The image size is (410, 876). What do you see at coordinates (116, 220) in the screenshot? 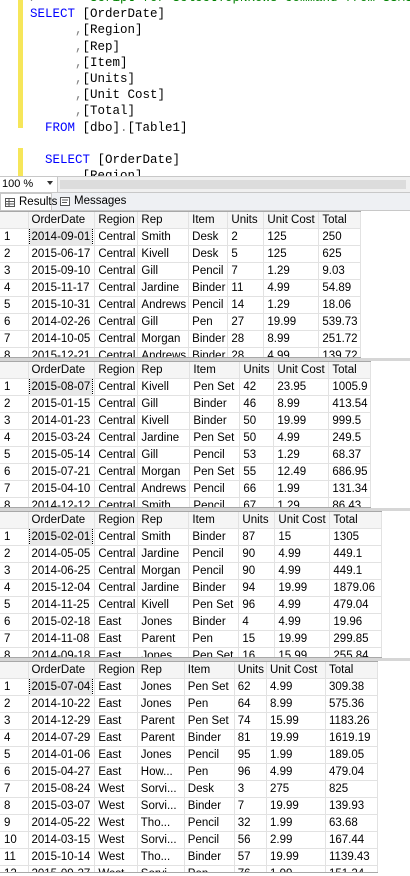
I see `column-header: Region` at bounding box center [116, 220].